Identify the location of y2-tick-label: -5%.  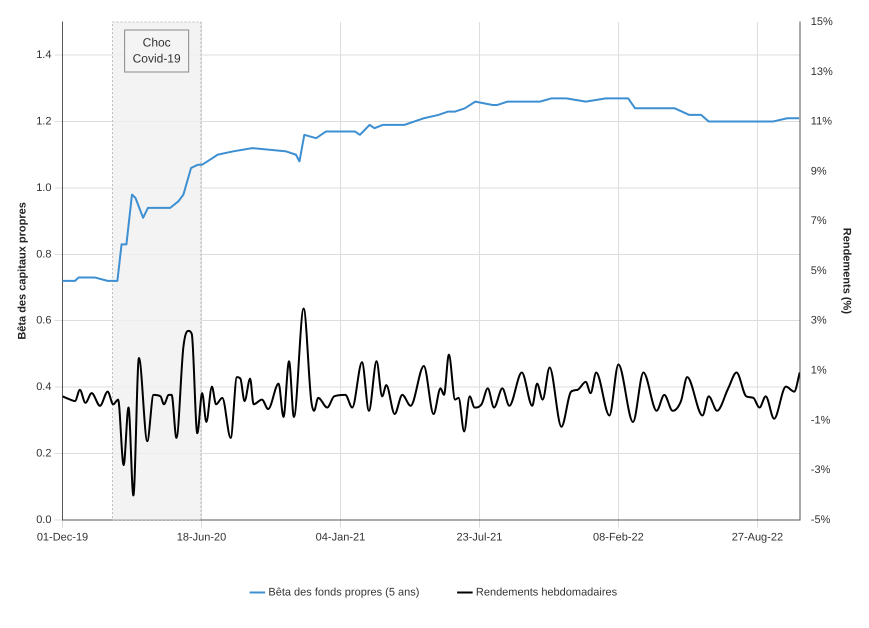
(820, 520).